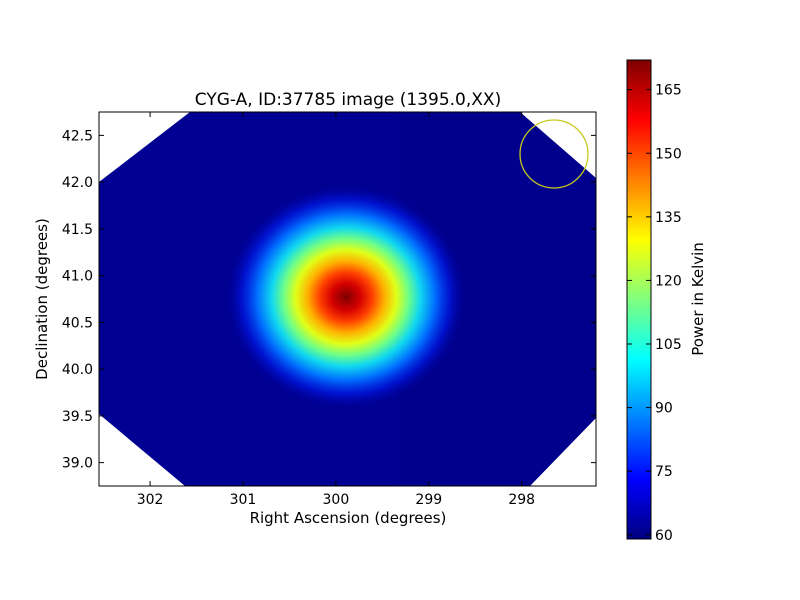 This screenshot has height=600, width=800. Describe the element at coordinates (668, 218) in the screenshot. I see `colorbar-tick-label: 135` at that location.